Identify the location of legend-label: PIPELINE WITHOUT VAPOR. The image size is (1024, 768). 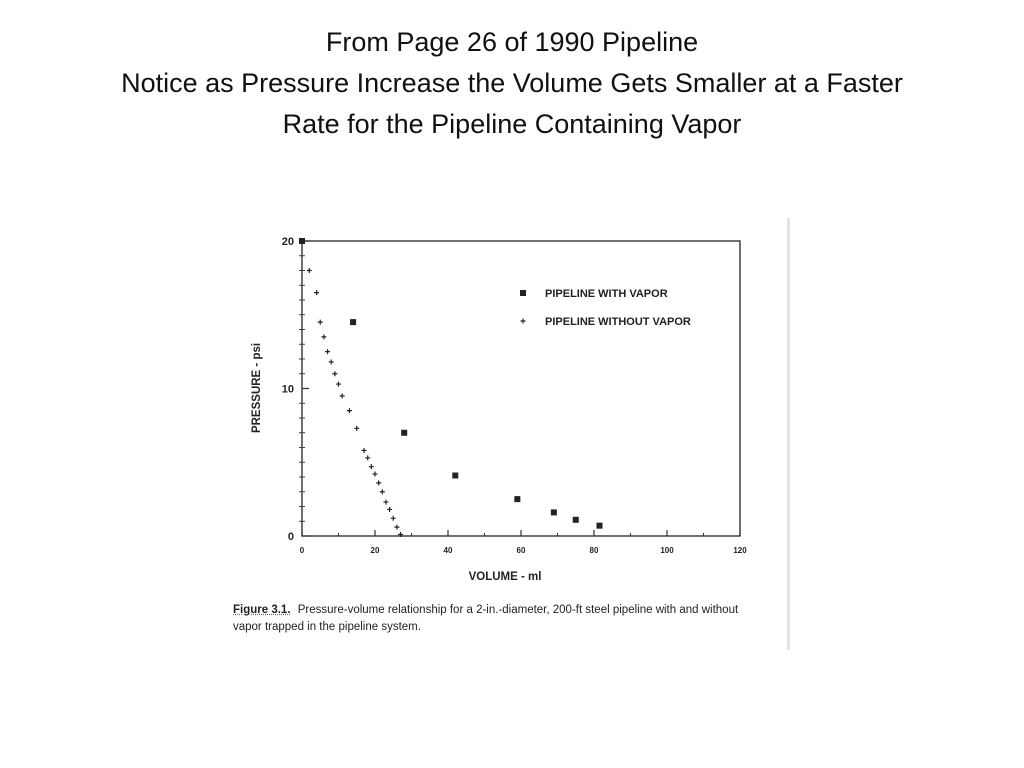
(618, 322).